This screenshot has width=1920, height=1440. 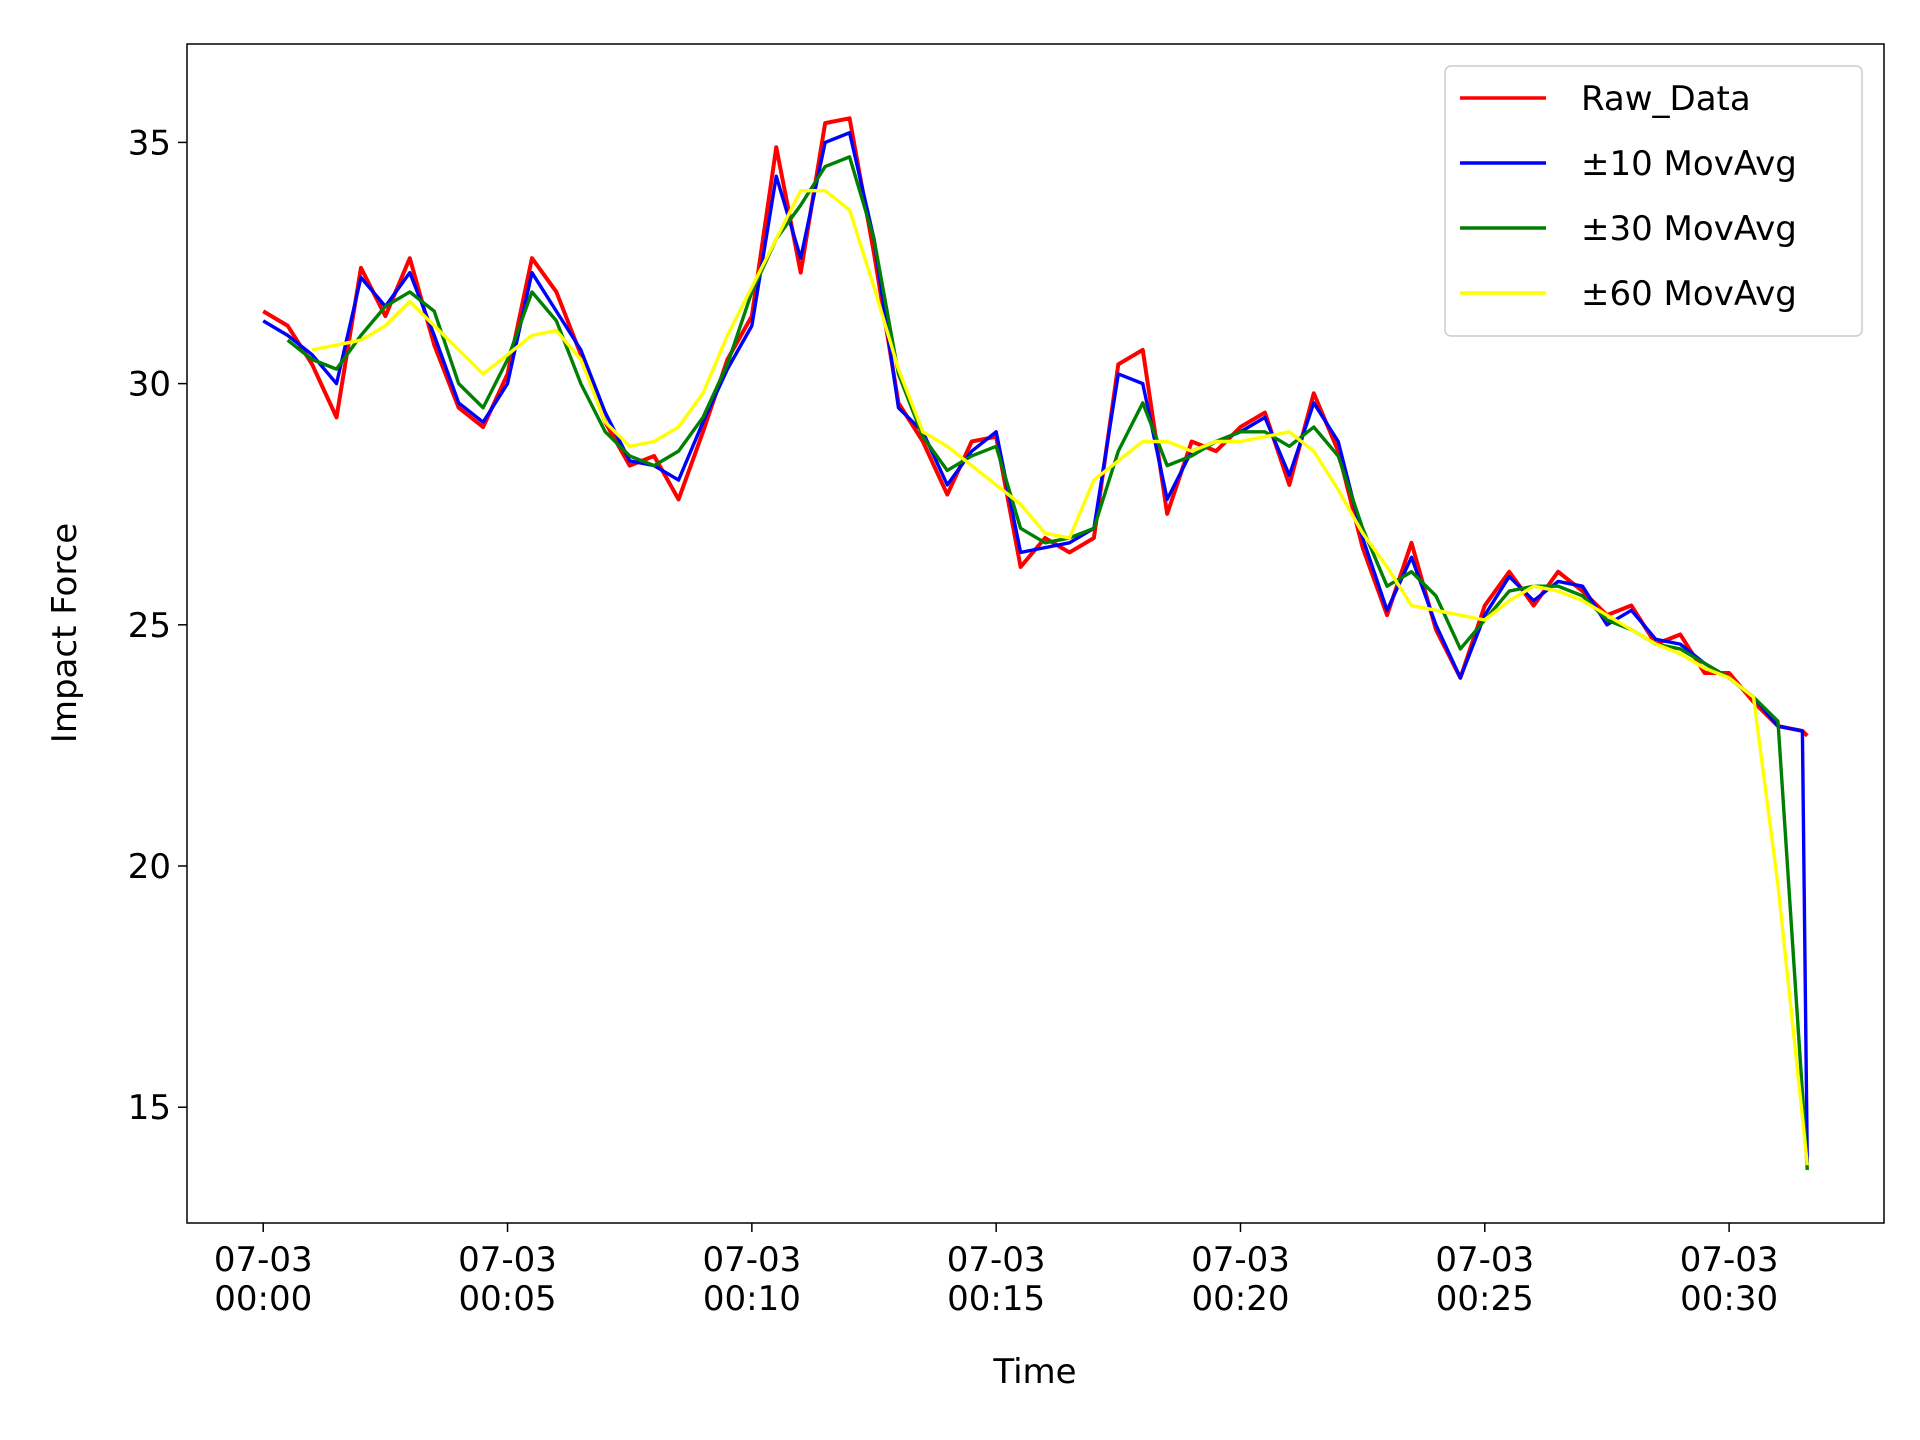 What do you see at coordinates (1689, 164) in the screenshot?
I see `legend-label: ±10 MovAvg` at bounding box center [1689, 164].